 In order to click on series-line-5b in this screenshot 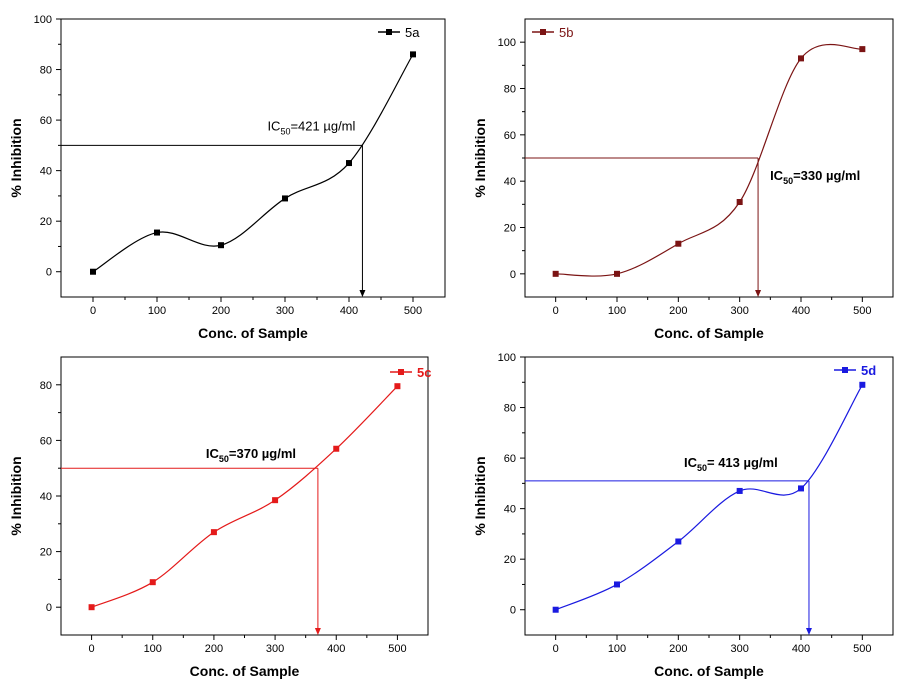, I will do `click(709, 160)`.